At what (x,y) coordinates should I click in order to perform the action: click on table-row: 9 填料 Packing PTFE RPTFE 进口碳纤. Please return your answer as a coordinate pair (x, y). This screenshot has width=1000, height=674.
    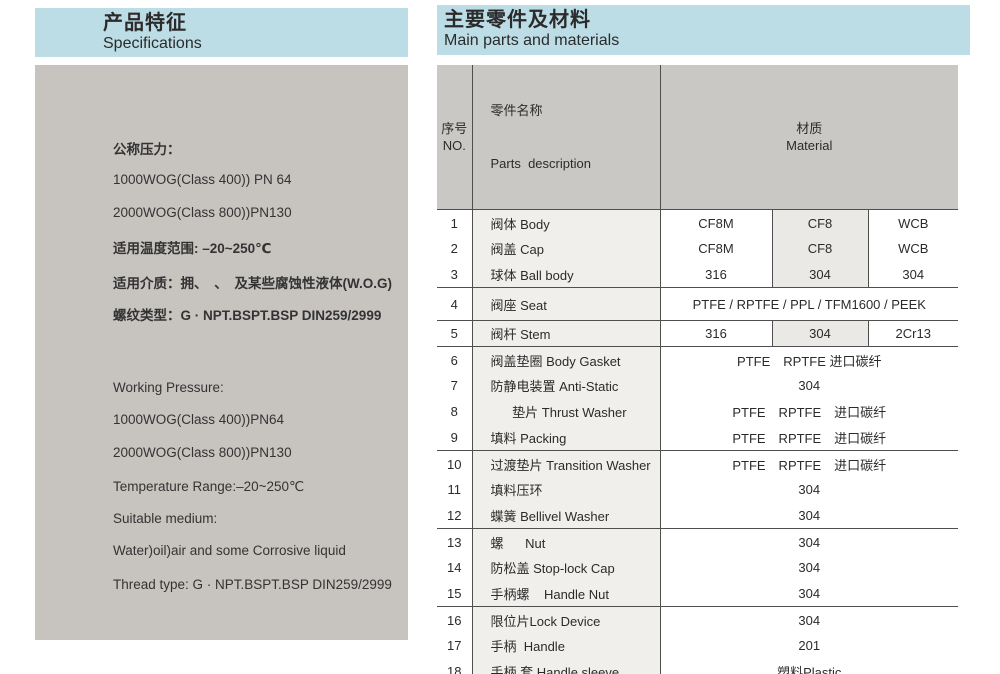
    Looking at the image, I should click on (698, 438).